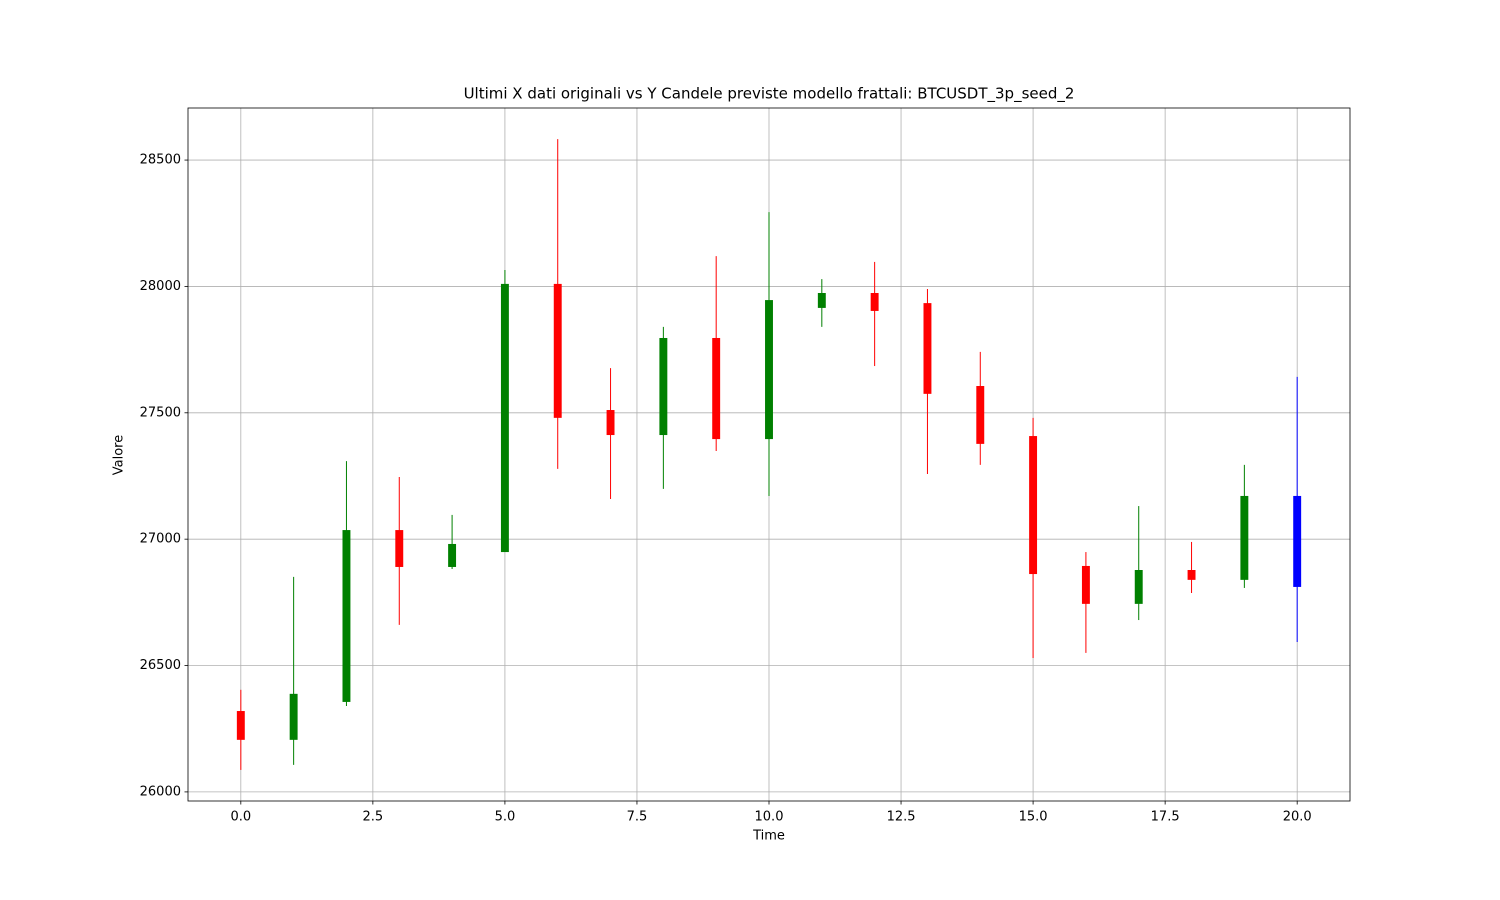 This screenshot has height=900, width=1500. I want to click on y-tick-label: 28000, so click(160, 286).